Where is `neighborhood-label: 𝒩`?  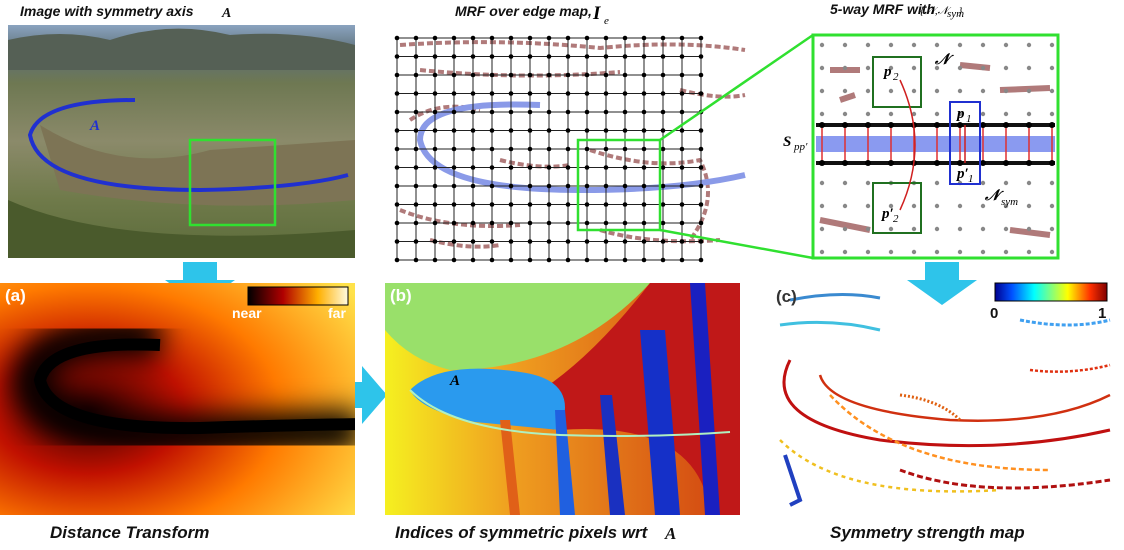
neighborhood-label: 𝒩 is located at coordinates (944, 60).